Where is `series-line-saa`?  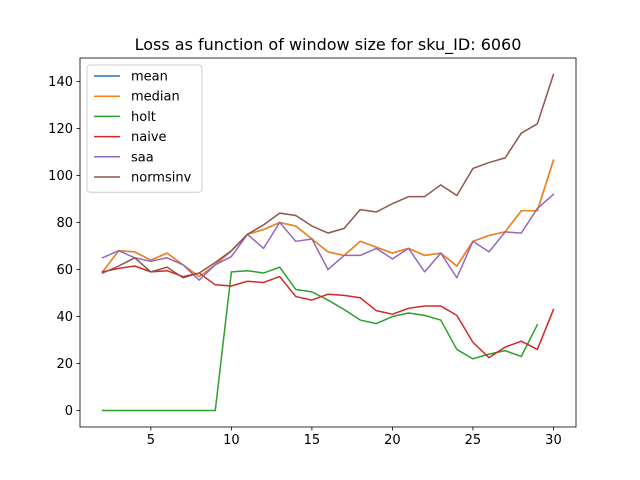
series-line-saa is located at coordinates (328, 237).